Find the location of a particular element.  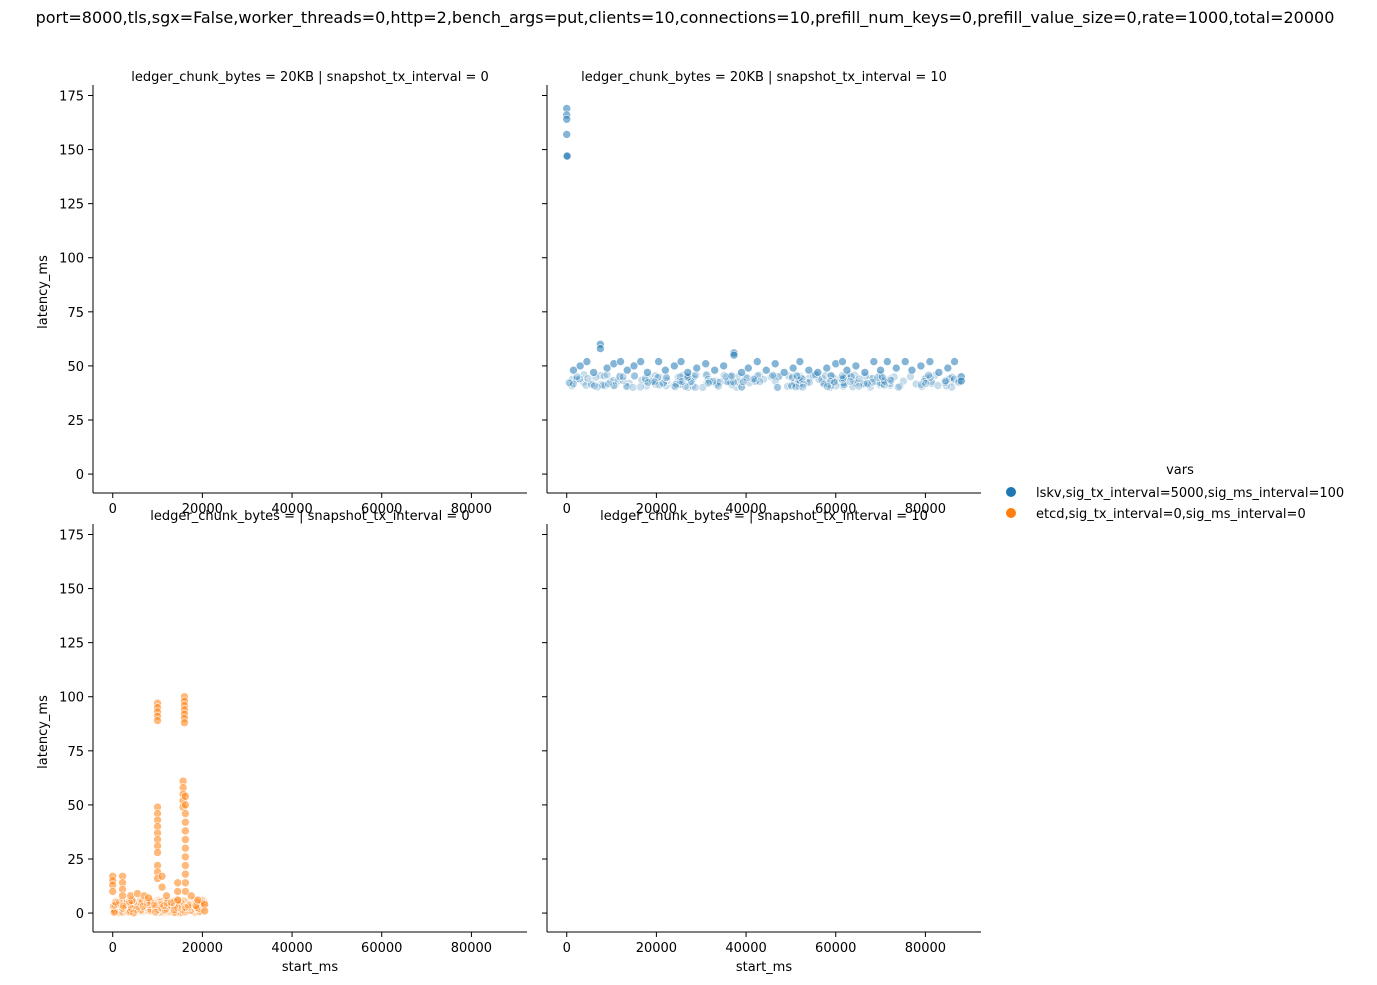

y-tick-label: 100 is located at coordinates (71, 698).